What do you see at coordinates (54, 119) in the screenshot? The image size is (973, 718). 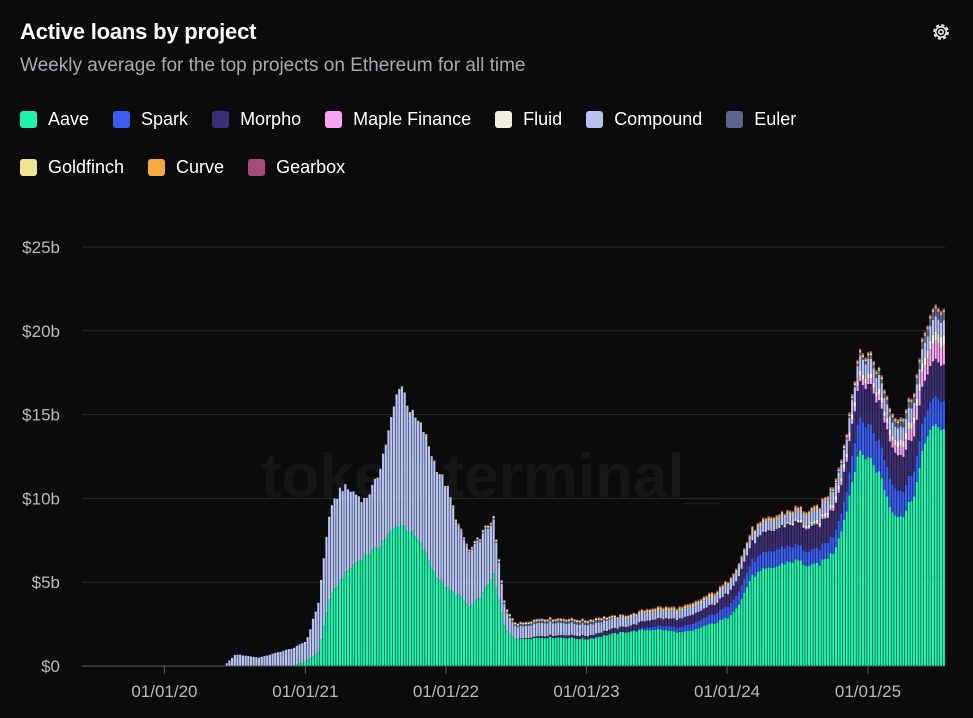 I see `legend-item-aave: Aave` at bounding box center [54, 119].